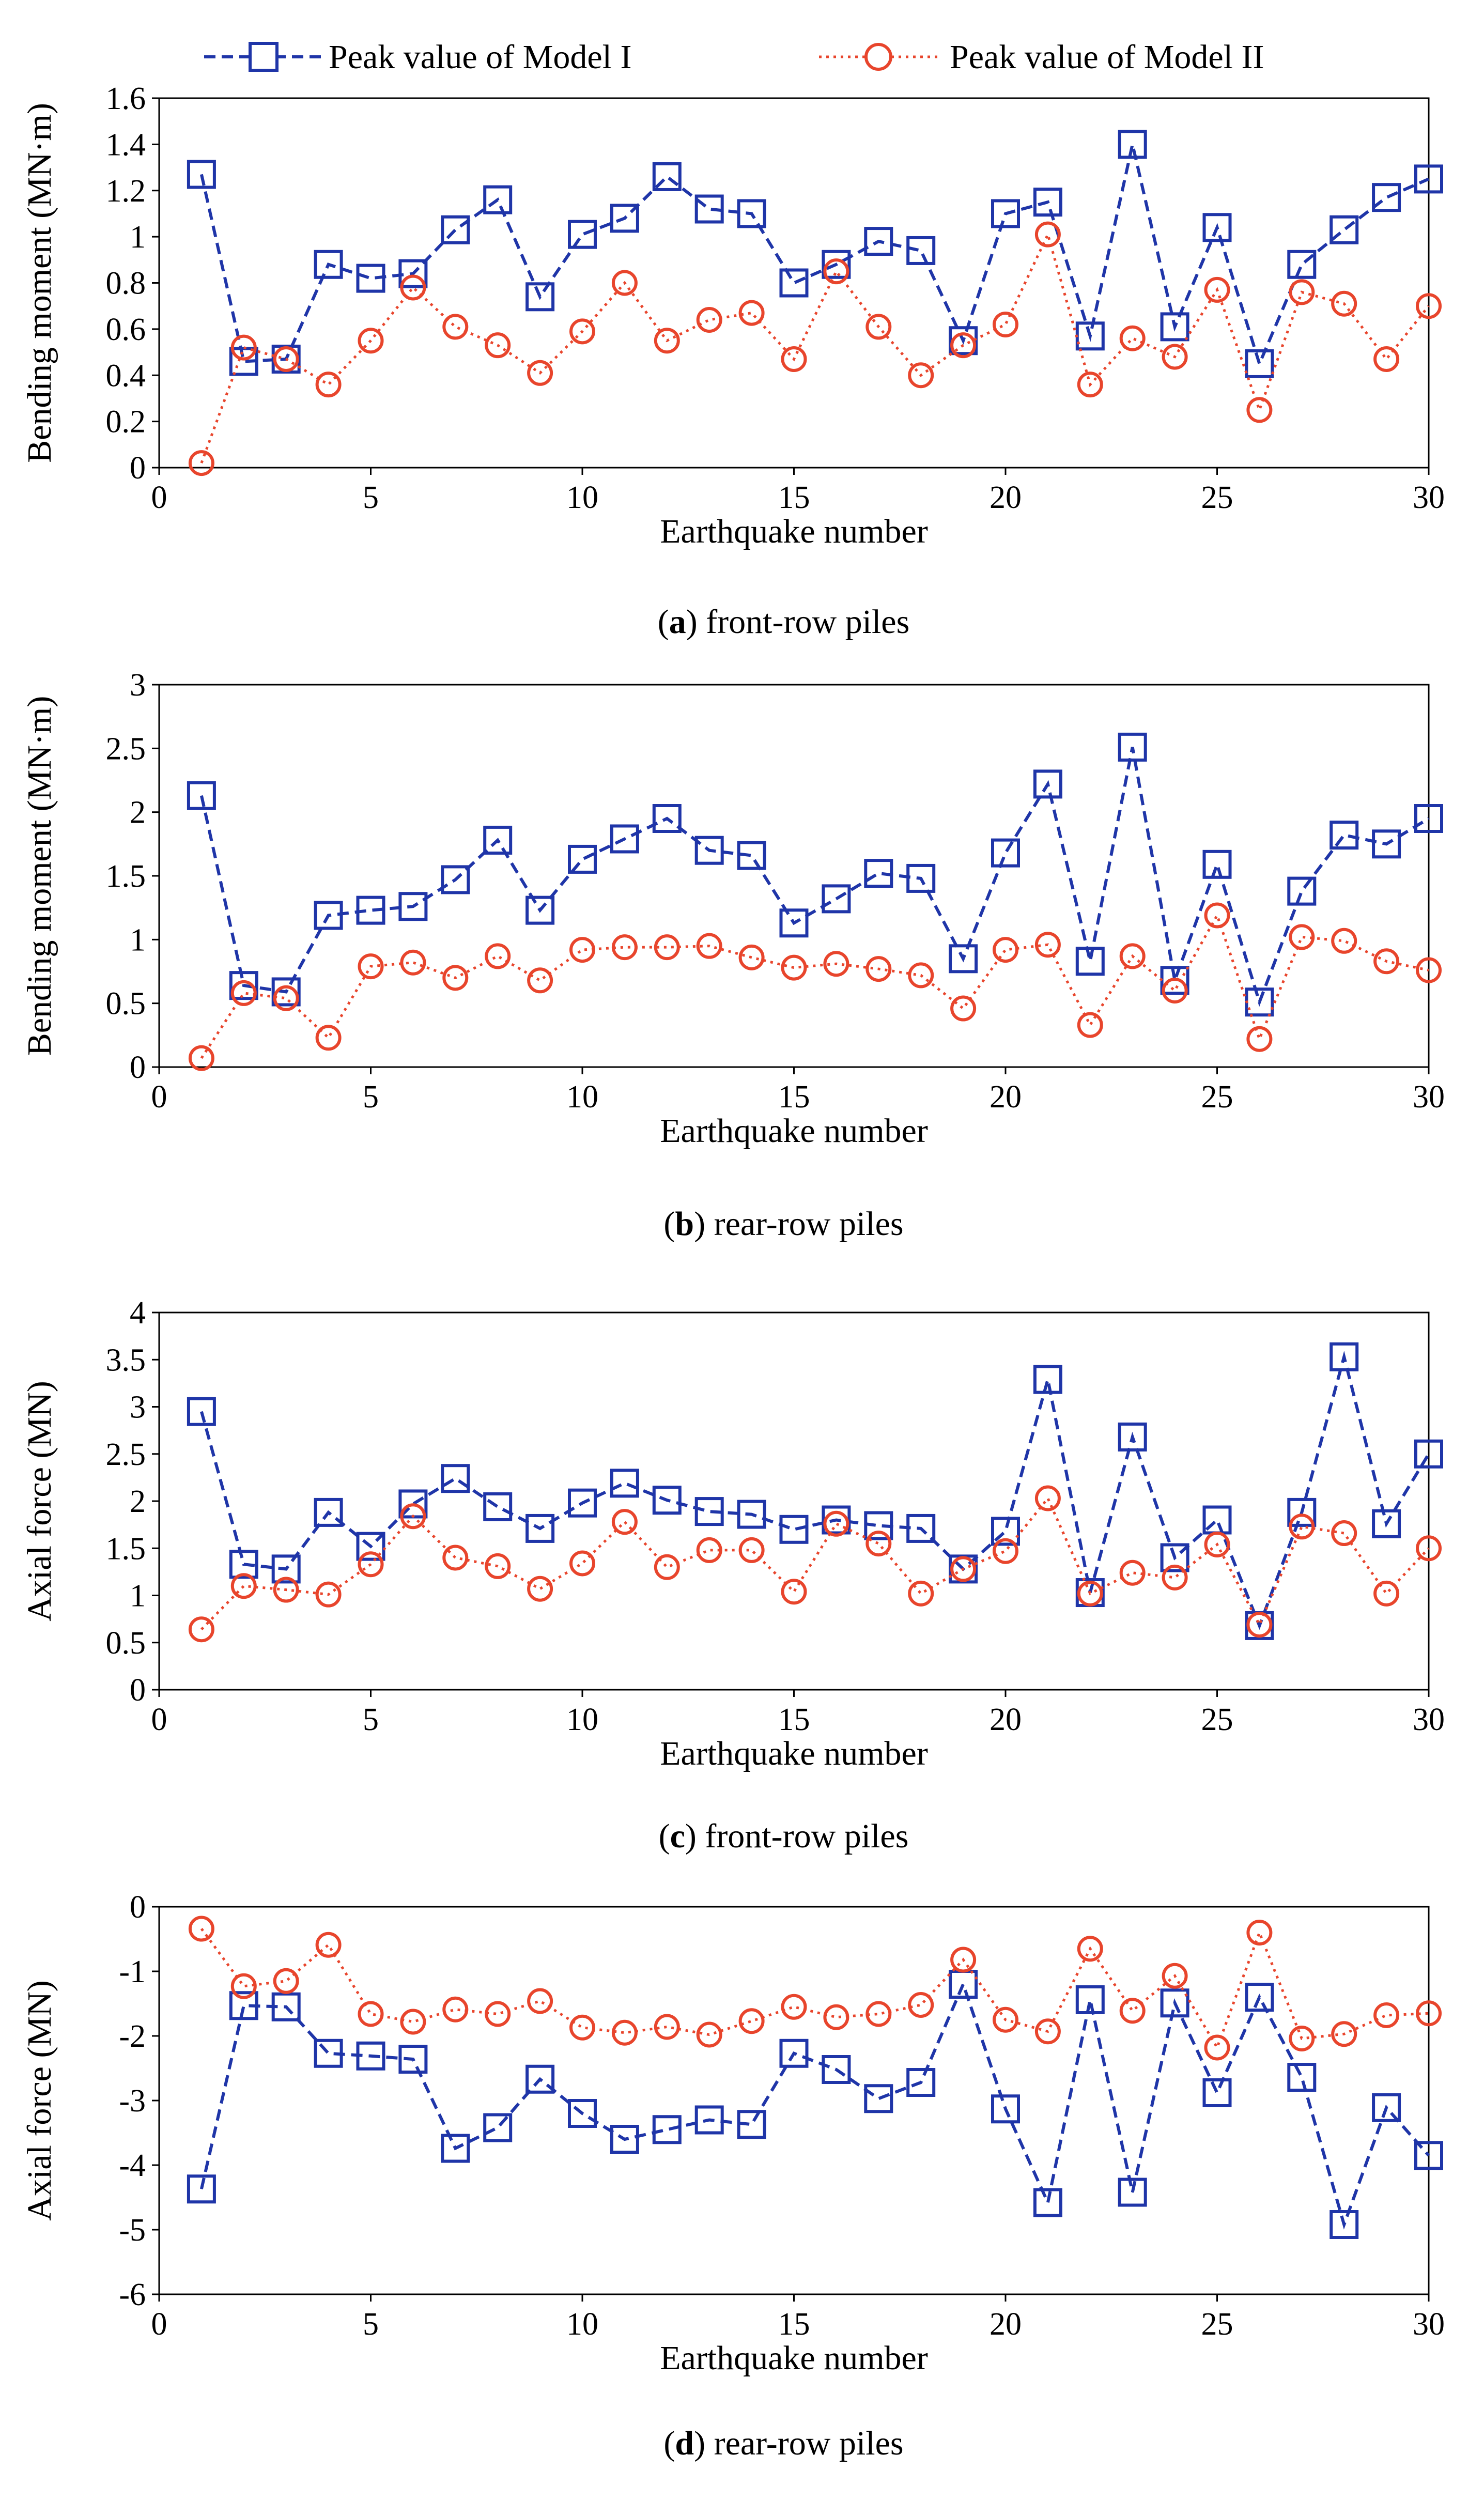  What do you see at coordinates (132, 1972) in the screenshot?
I see `y-tick-label: -1` at bounding box center [132, 1972].